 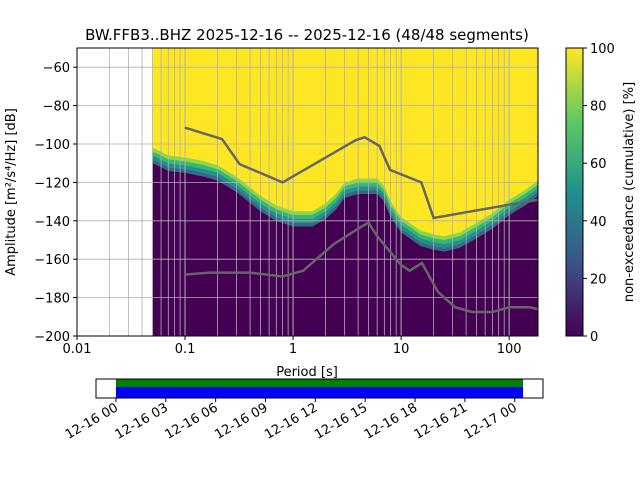 What do you see at coordinates (307, 372) in the screenshot?
I see `x-axis-label: Period [s]` at bounding box center [307, 372].